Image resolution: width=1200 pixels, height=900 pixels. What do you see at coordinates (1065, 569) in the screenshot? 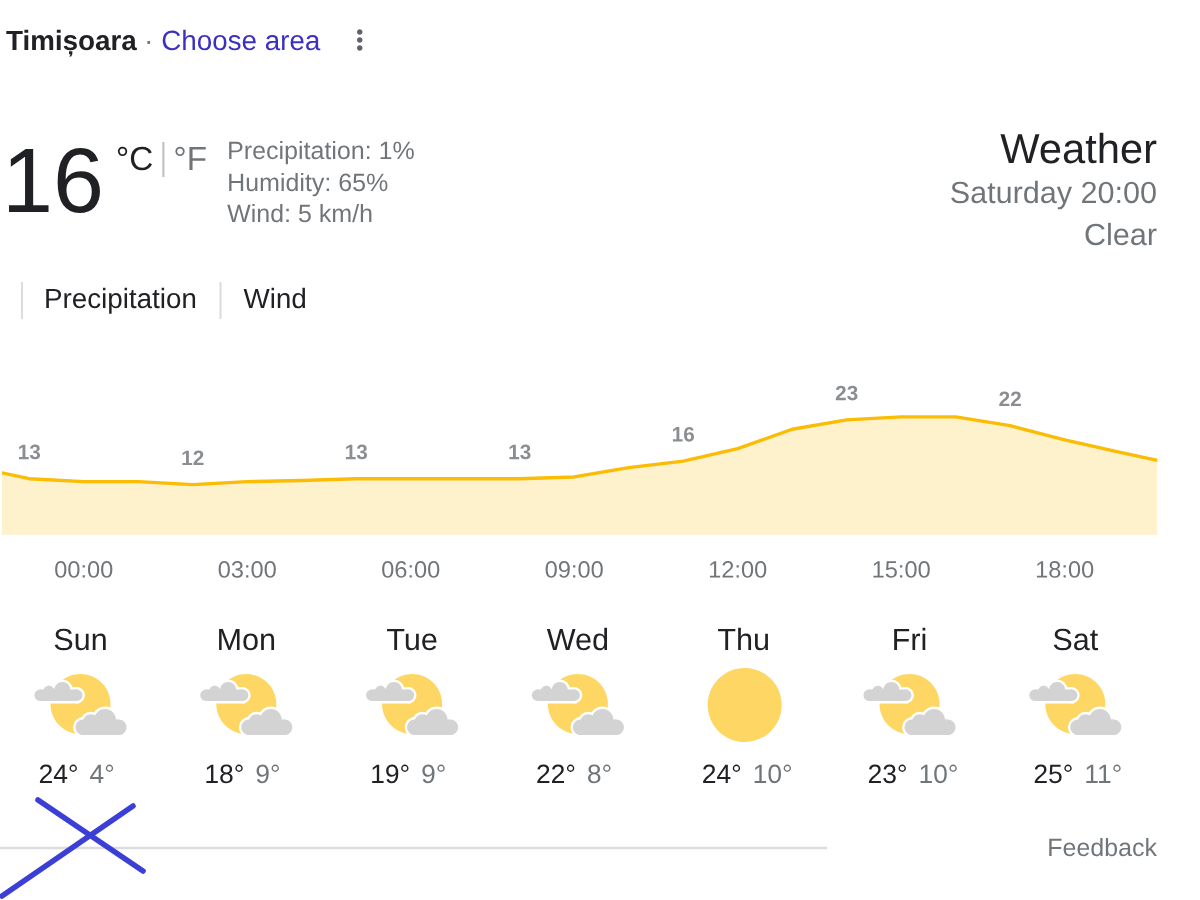
I see `x-tick-label: 18:00` at bounding box center [1065, 569].